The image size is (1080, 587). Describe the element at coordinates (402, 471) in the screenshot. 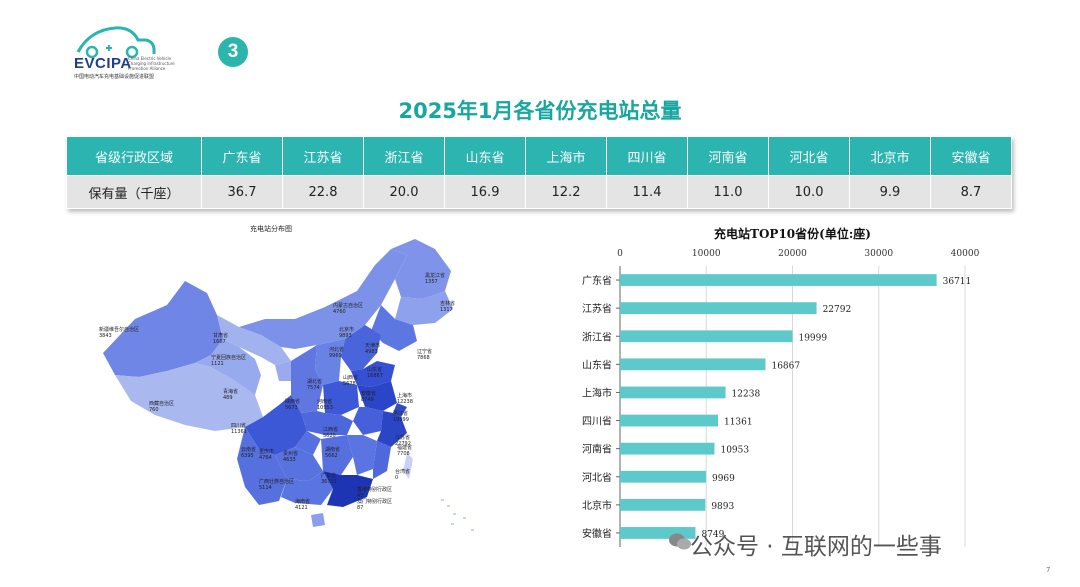

I see `map-label-name: 台湾省` at that location.